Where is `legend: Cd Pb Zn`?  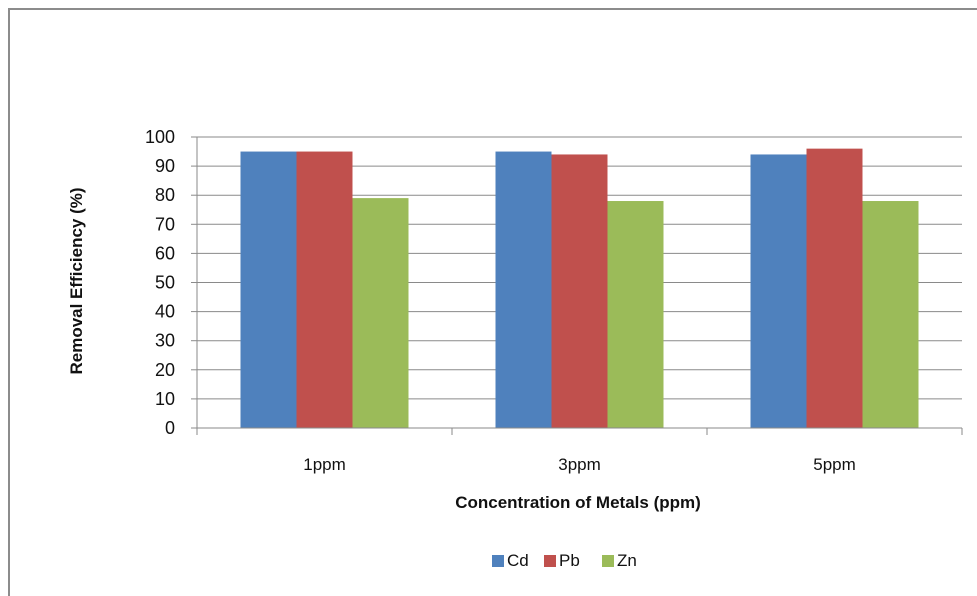 legend: Cd Pb Zn is located at coordinates (564, 560).